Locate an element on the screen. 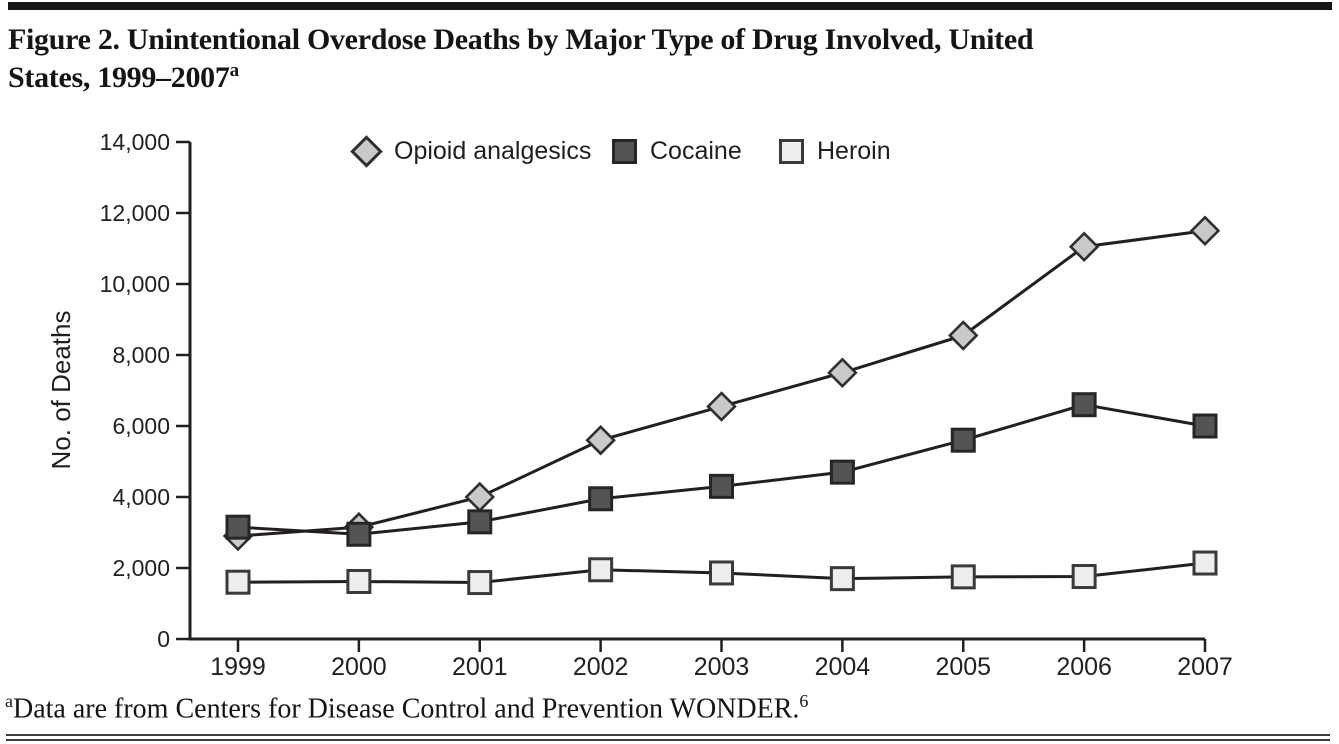 The height and width of the screenshot is (744, 1339). x-axis-tick-label: 2005 is located at coordinates (963, 665).